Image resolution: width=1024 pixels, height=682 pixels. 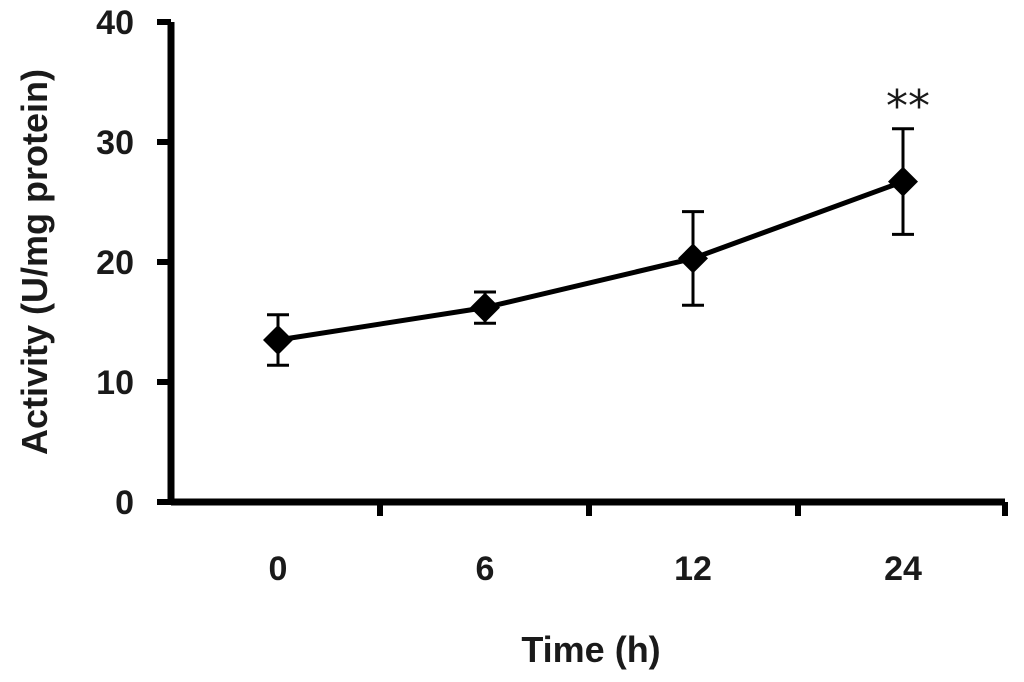 I want to click on y-tick-label: 10, so click(x=115, y=383).